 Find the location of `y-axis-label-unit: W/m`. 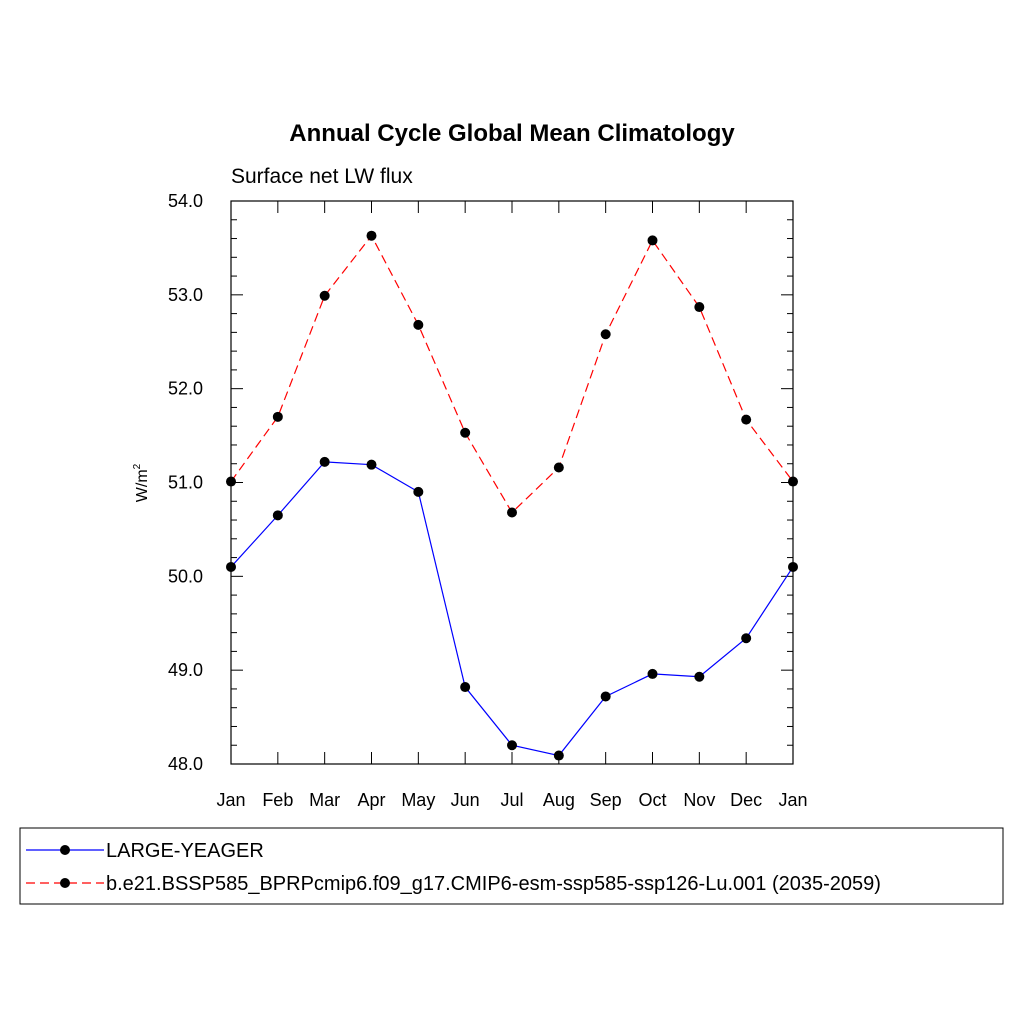

y-axis-label-unit: W/m is located at coordinates (142, 485).